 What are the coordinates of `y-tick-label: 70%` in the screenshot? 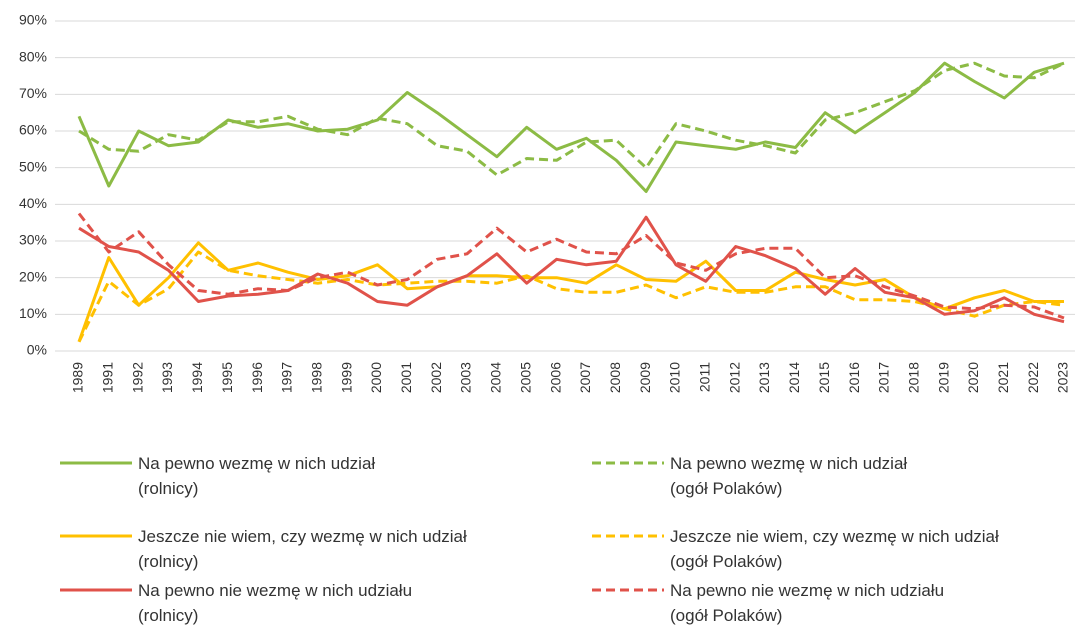 It's located at (33, 93).